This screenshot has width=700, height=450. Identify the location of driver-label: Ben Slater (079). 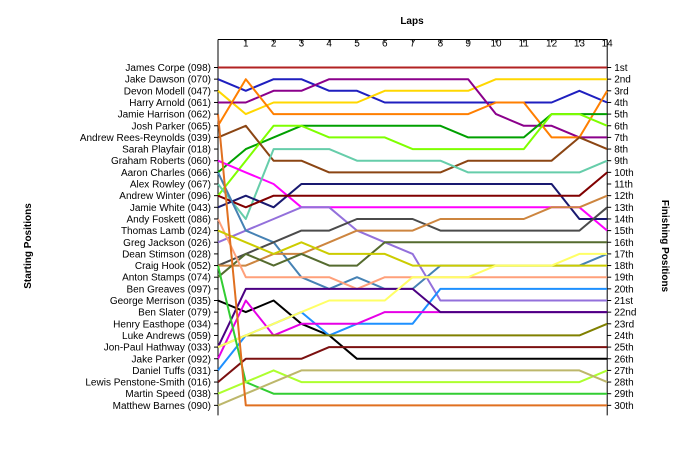
(174, 313).